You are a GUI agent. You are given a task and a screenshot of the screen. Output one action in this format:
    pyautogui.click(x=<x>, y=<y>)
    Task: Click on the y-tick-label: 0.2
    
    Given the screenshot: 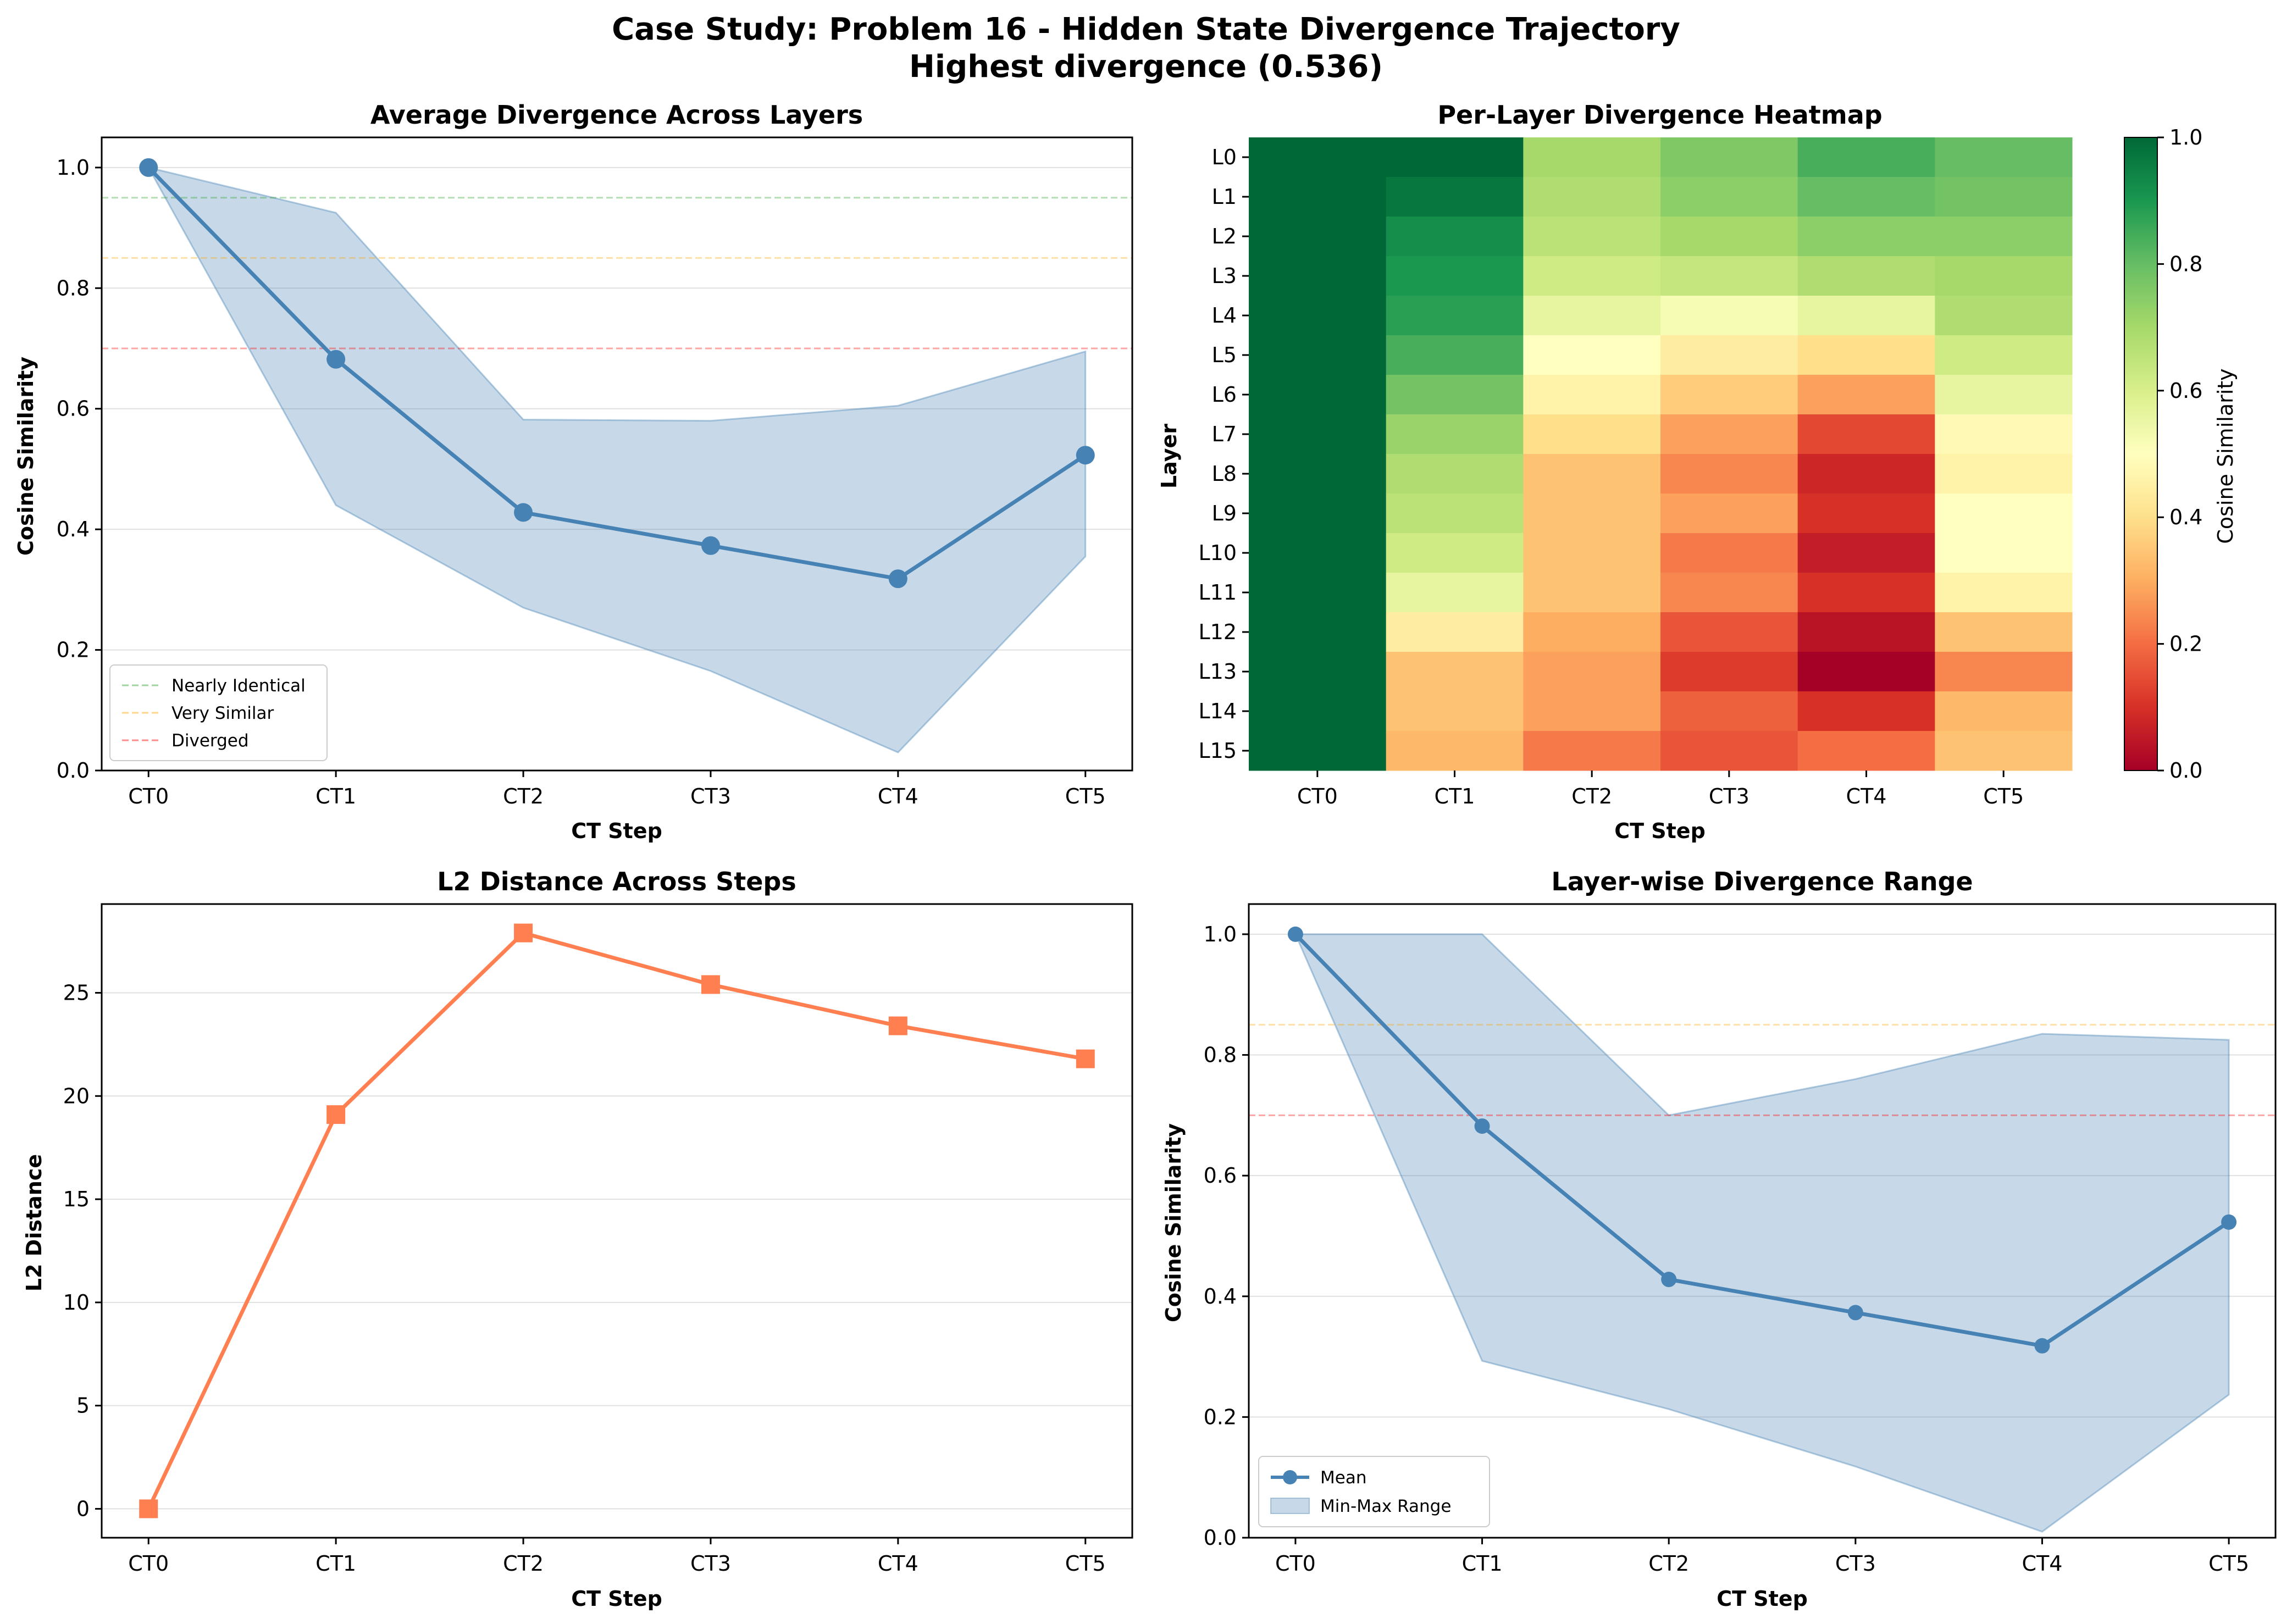 What is the action you would take?
    pyautogui.click(x=73, y=650)
    